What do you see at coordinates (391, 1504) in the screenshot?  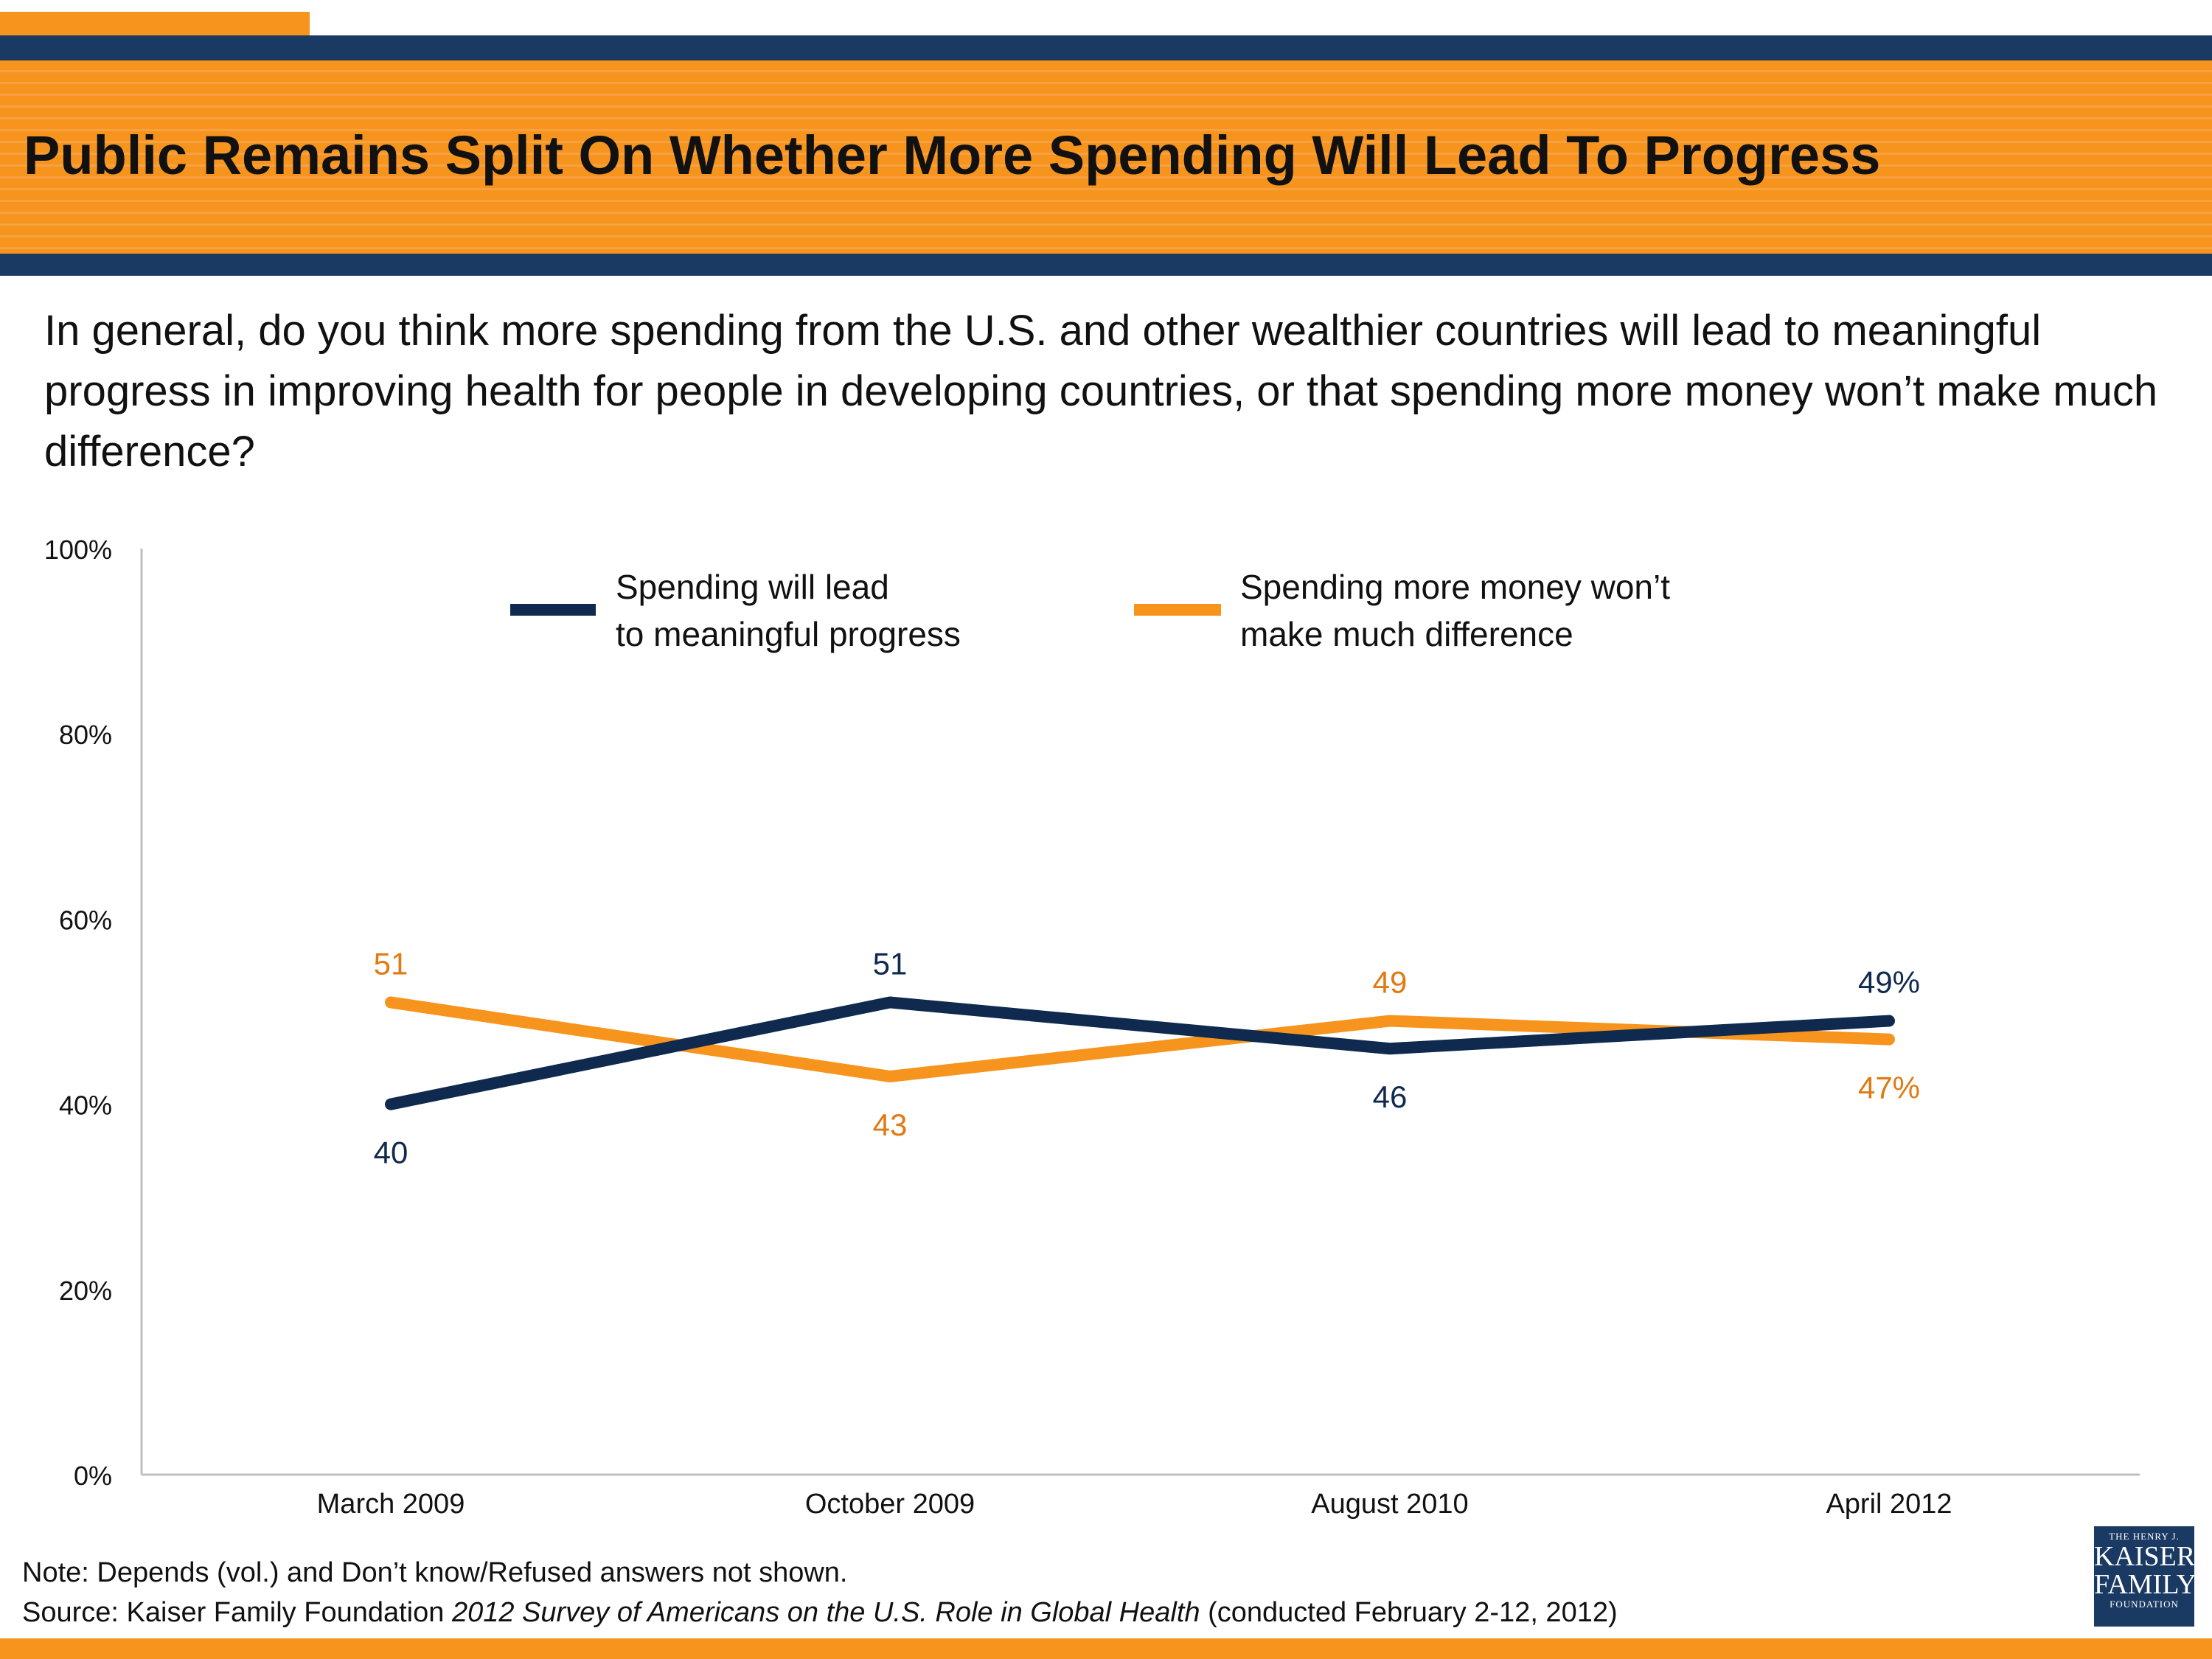 I see `x-tick-label: March 2009` at bounding box center [391, 1504].